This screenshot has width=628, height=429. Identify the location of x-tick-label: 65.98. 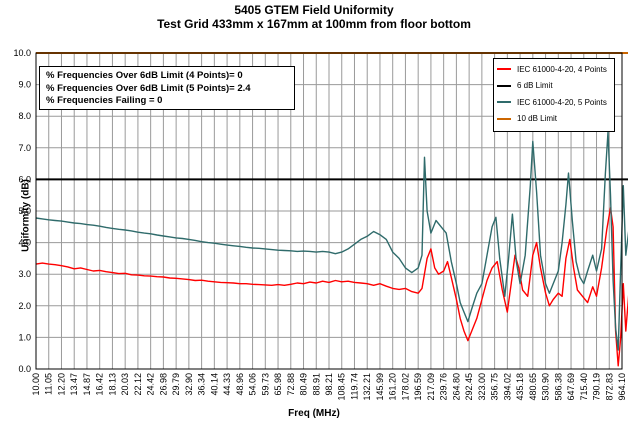
(278, 384).